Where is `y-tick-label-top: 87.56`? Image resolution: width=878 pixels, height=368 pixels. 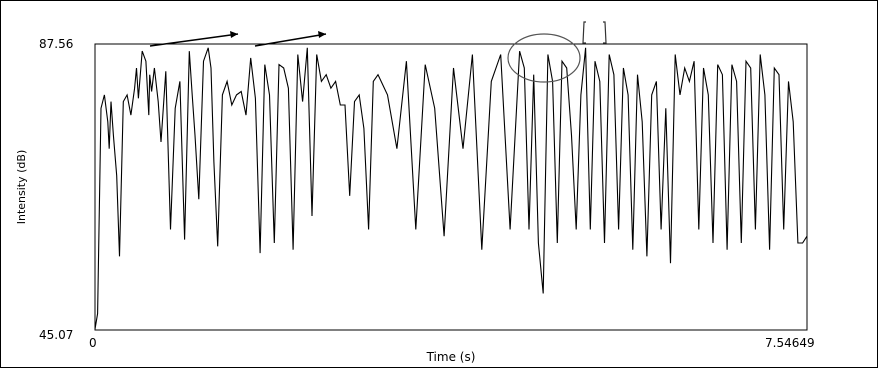 y-tick-label-top: 87.56 is located at coordinates (56, 44).